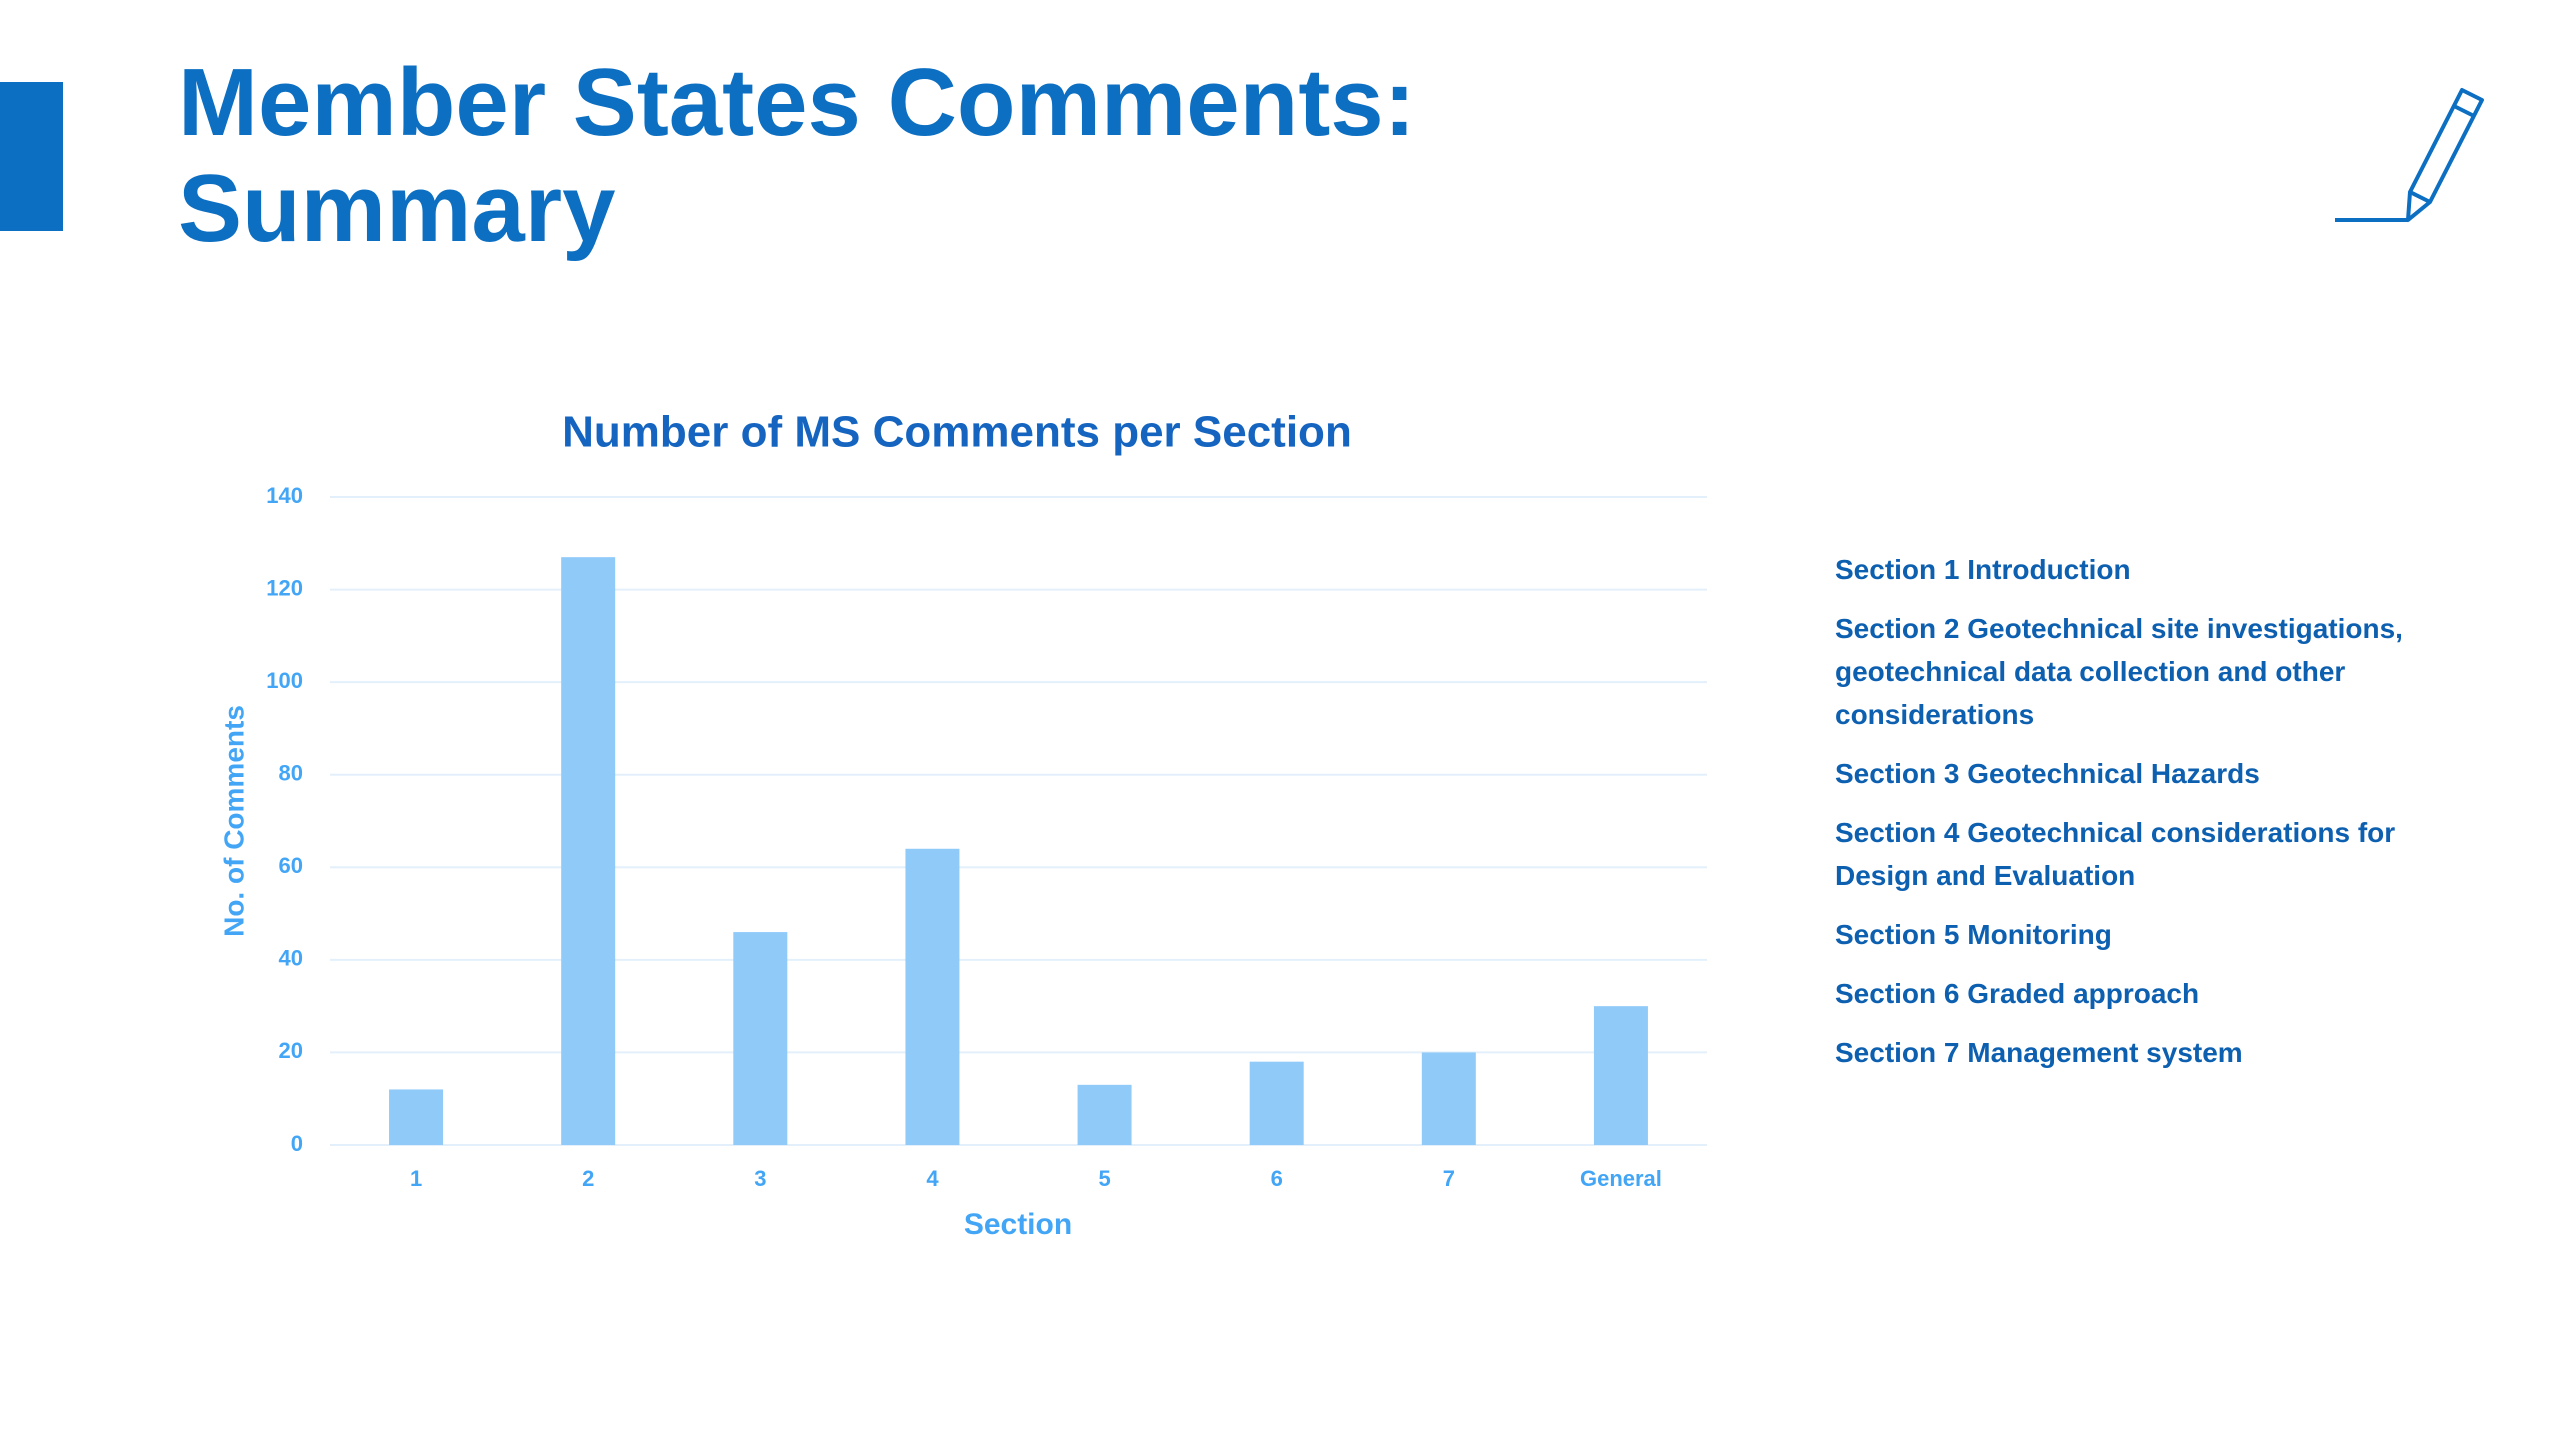  Describe the element at coordinates (588, 1178) in the screenshot. I see `x-tick-label: 2` at that location.